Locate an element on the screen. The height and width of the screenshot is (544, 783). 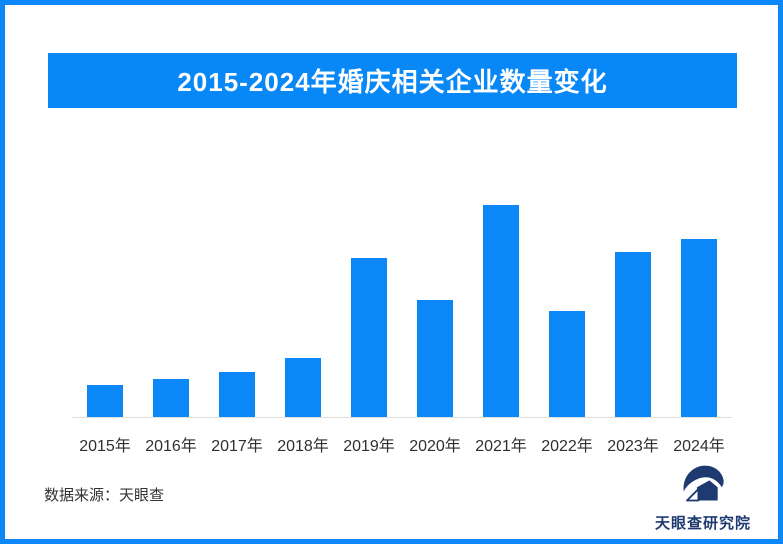
bar-2016年 is located at coordinates (171, 398).